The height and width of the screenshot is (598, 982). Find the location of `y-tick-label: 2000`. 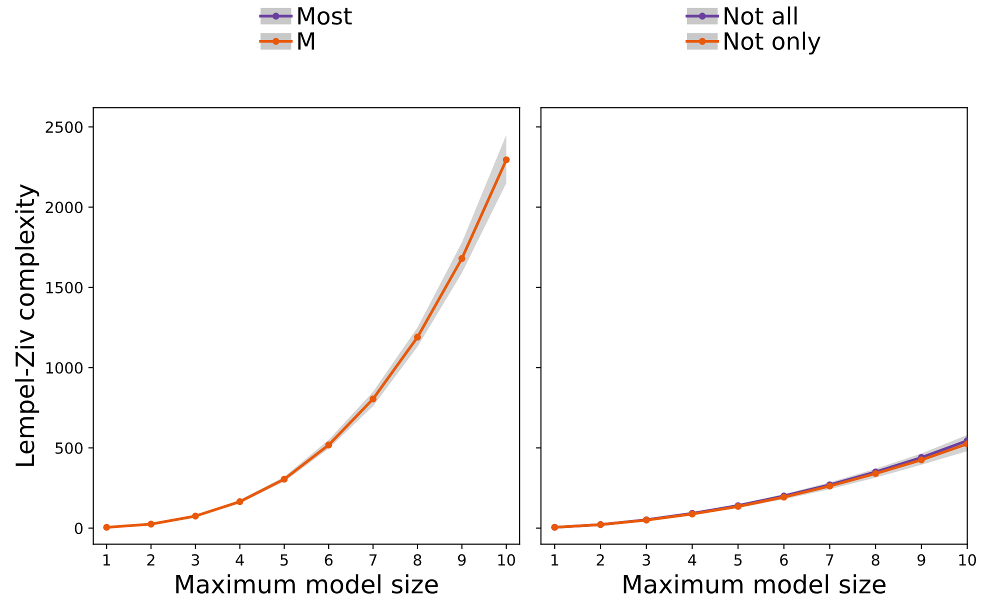

y-tick-label: 2000 is located at coordinates (64, 208).